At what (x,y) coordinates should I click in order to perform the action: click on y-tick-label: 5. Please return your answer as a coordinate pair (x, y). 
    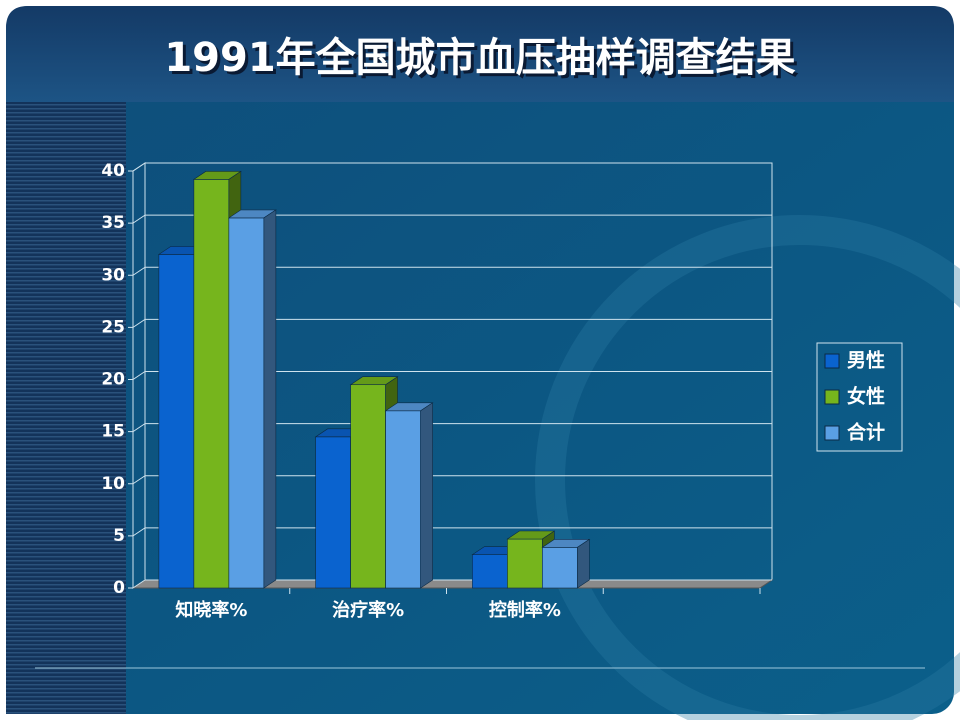
    Looking at the image, I should click on (119, 536).